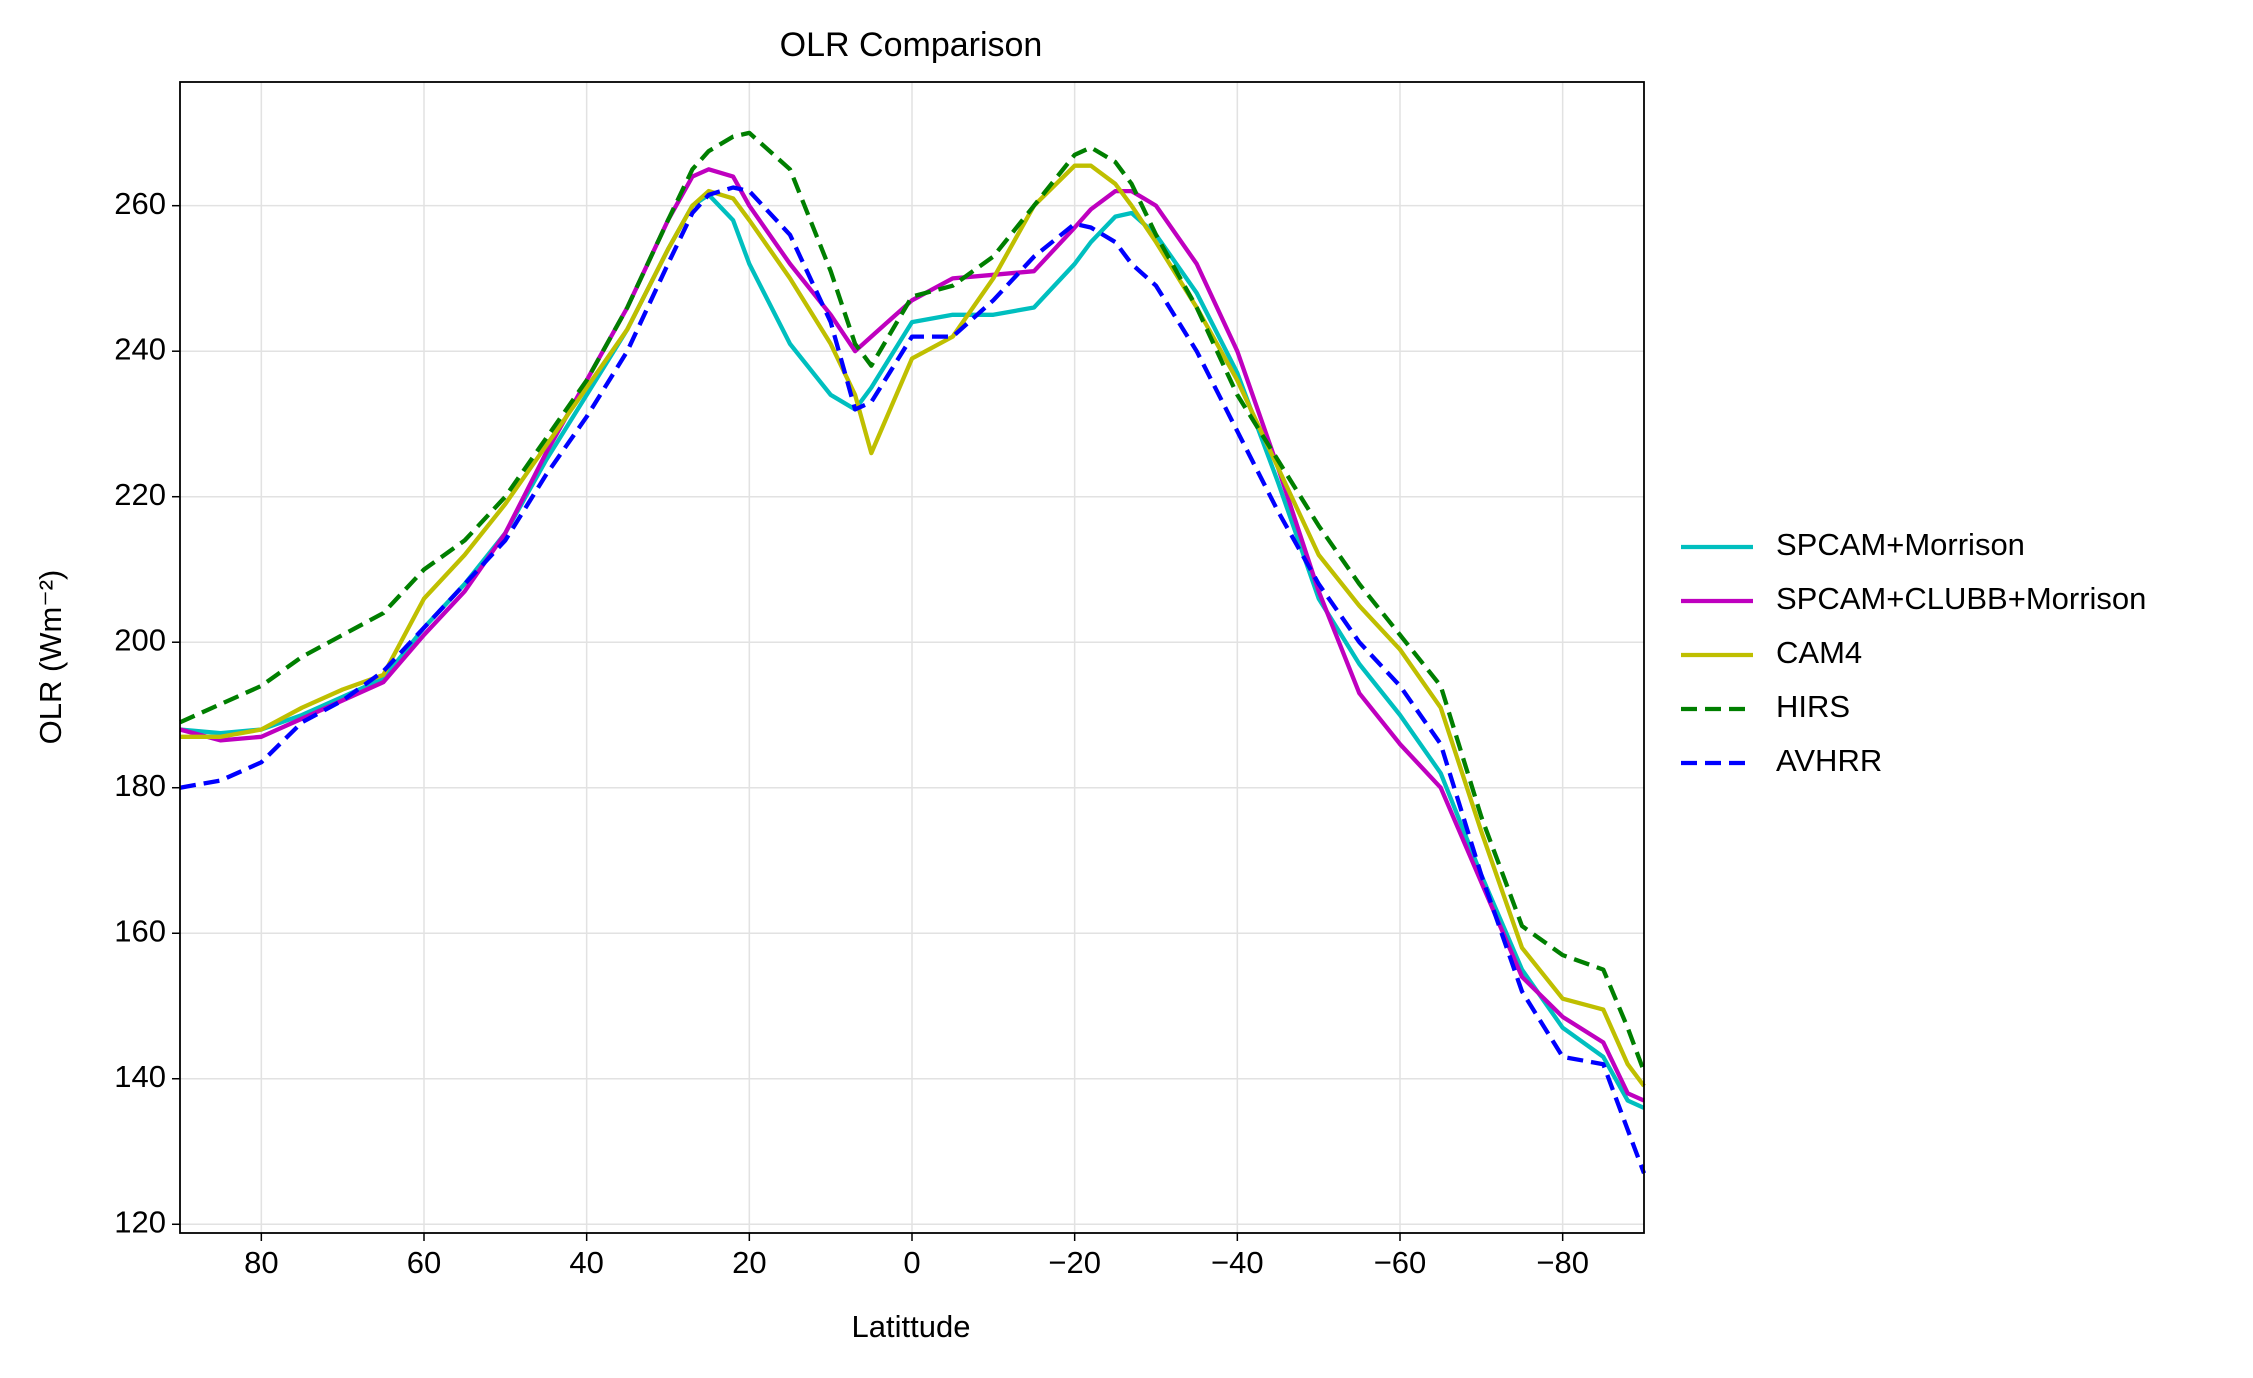  I want to click on y-tick-label: 120, so click(140, 1221).